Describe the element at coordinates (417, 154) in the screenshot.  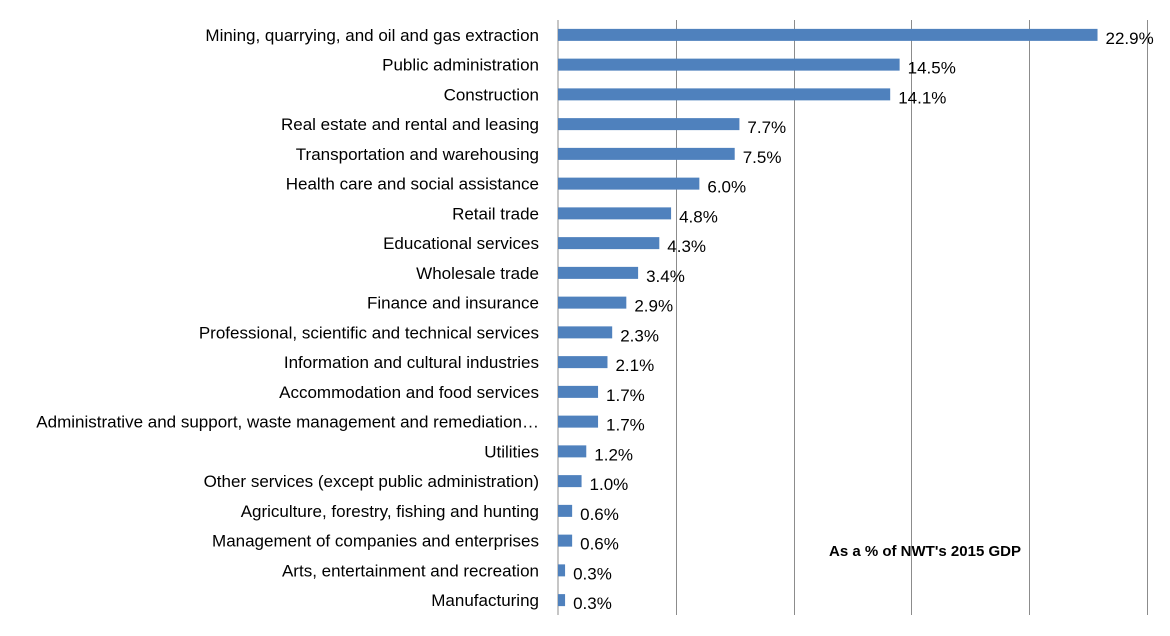
I see `category-label: Transportation and warehousing` at that location.